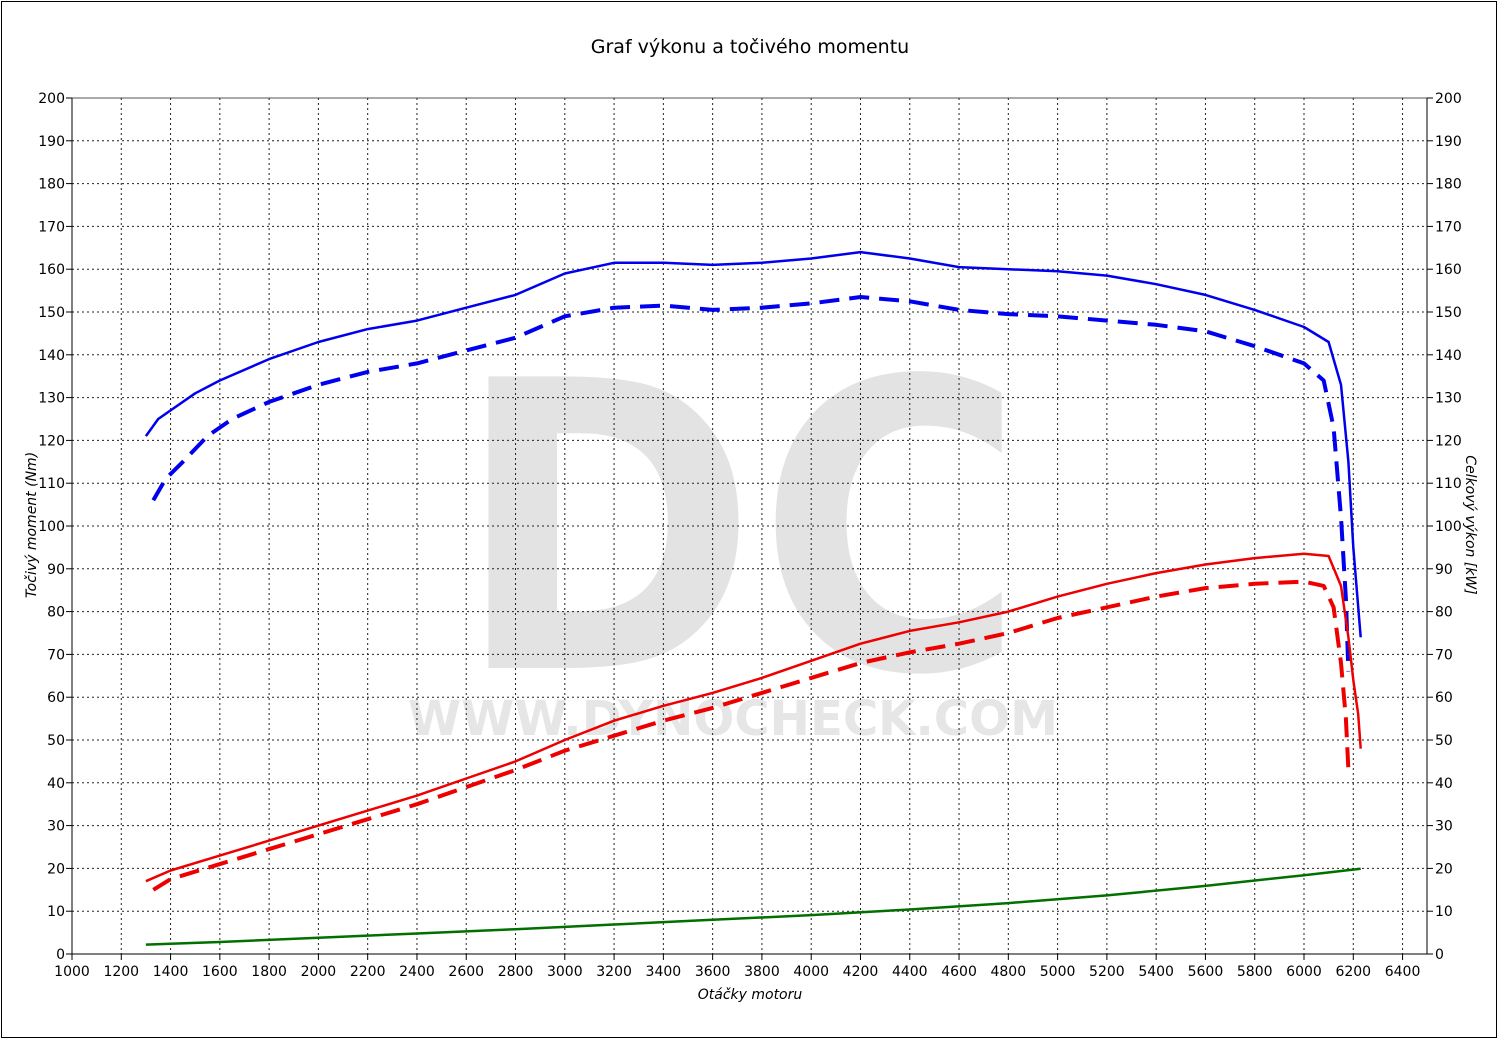 The width and height of the screenshot is (1500, 1041). Describe the element at coordinates (1448, 399) in the screenshot. I see `y-right-tick-label: 130` at that location.